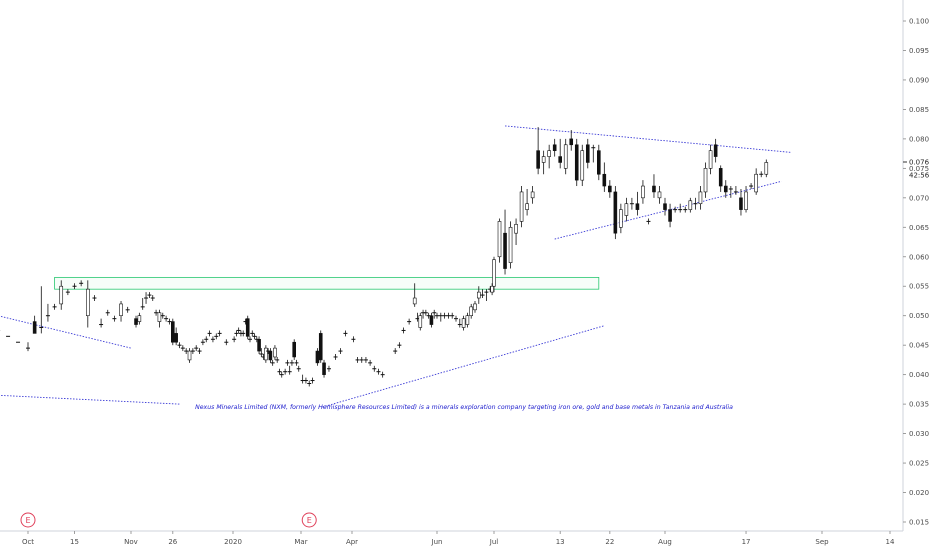 The height and width of the screenshot is (555, 932). What do you see at coordinates (327, 283) in the screenshot?
I see `resistance-zone` at bounding box center [327, 283].